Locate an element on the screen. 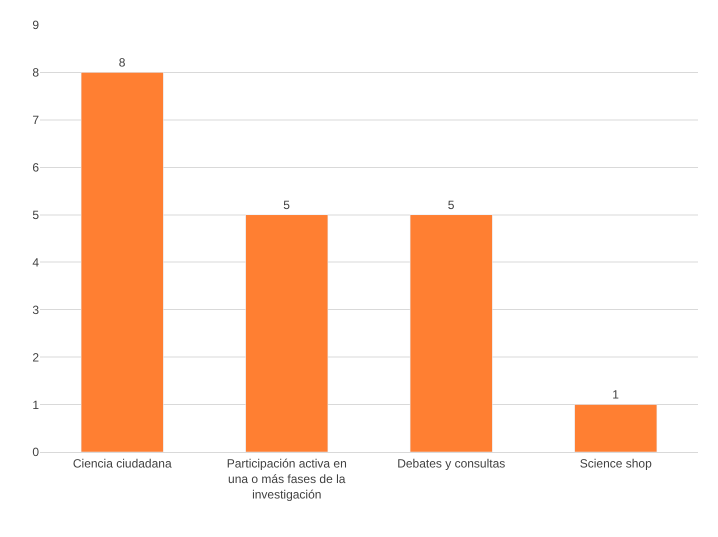 The image size is (718, 537). y-tick-label: 5 is located at coordinates (36, 215).